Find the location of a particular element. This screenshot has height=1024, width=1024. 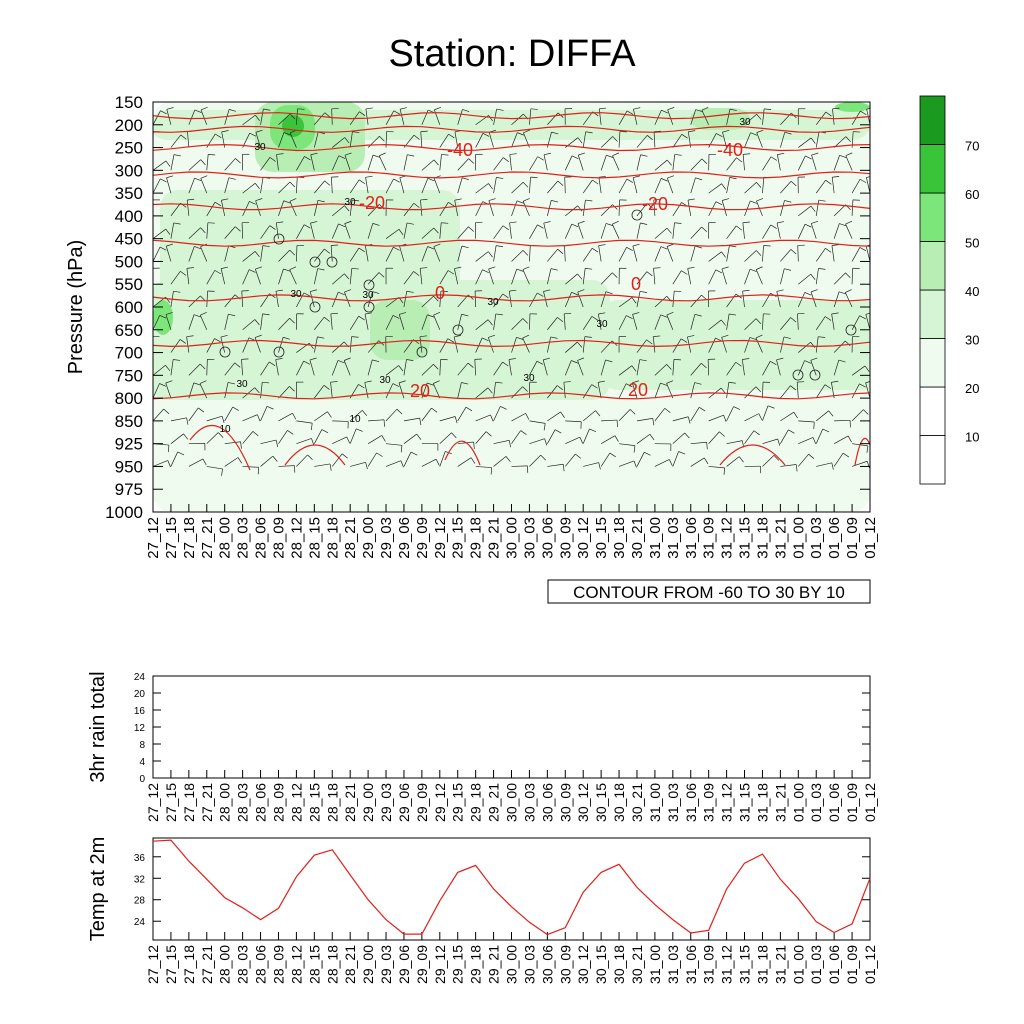

x-tick-label: 28_00 is located at coordinates (225, 538).